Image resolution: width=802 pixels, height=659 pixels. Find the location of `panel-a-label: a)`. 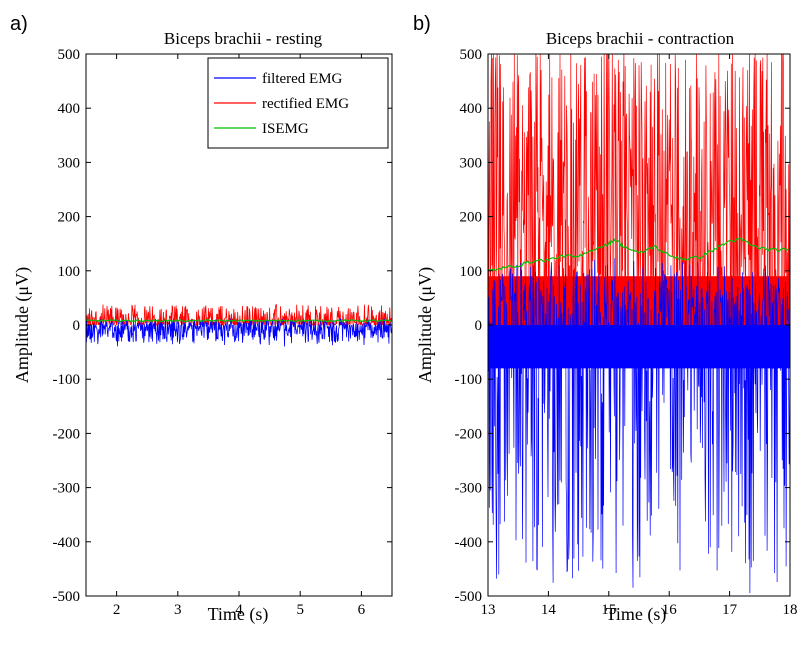

panel-a-label: a) is located at coordinates (19, 24).